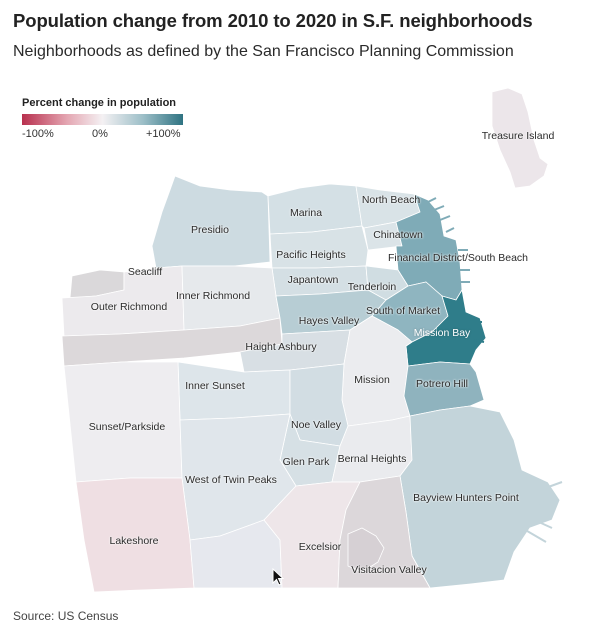  What do you see at coordinates (66, 616) in the screenshot?
I see `source-note: Source: US Census` at bounding box center [66, 616].